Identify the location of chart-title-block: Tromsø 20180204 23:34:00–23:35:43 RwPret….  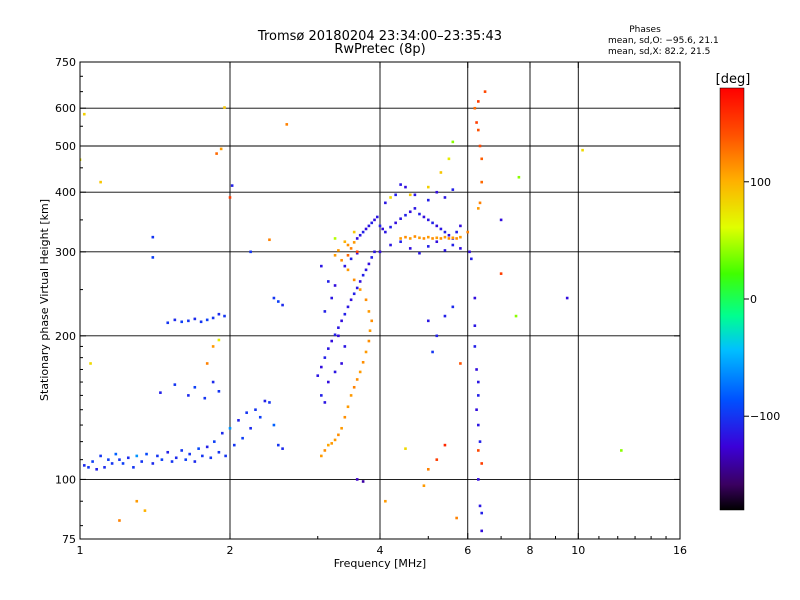
(379, 43).